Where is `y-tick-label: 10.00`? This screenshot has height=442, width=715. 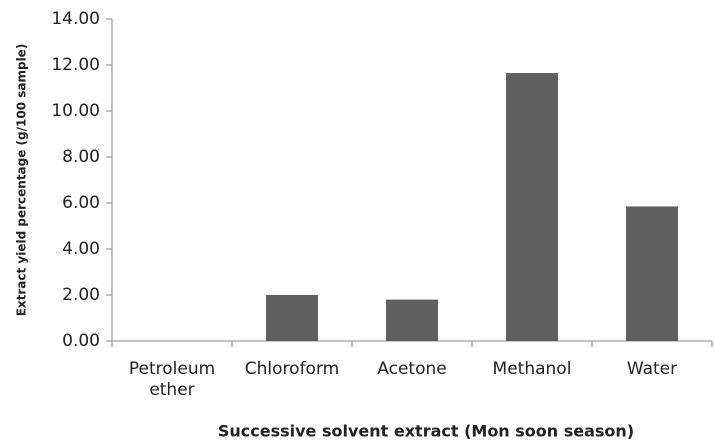 y-tick-label: 10.00 is located at coordinates (75, 111).